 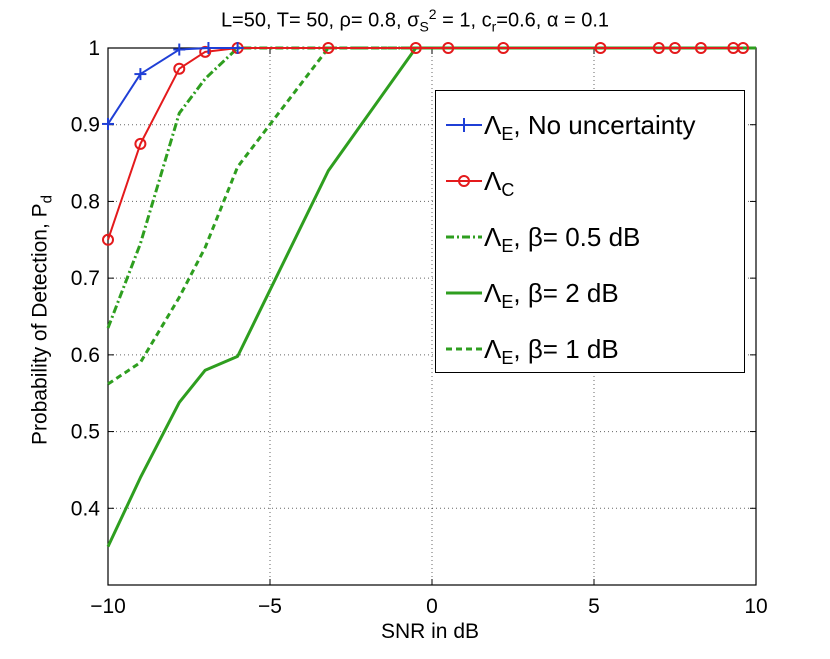 What do you see at coordinates (85, 201) in the screenshot?
I see `y-tick-label: 0.8` at bounding box center [85, 201].